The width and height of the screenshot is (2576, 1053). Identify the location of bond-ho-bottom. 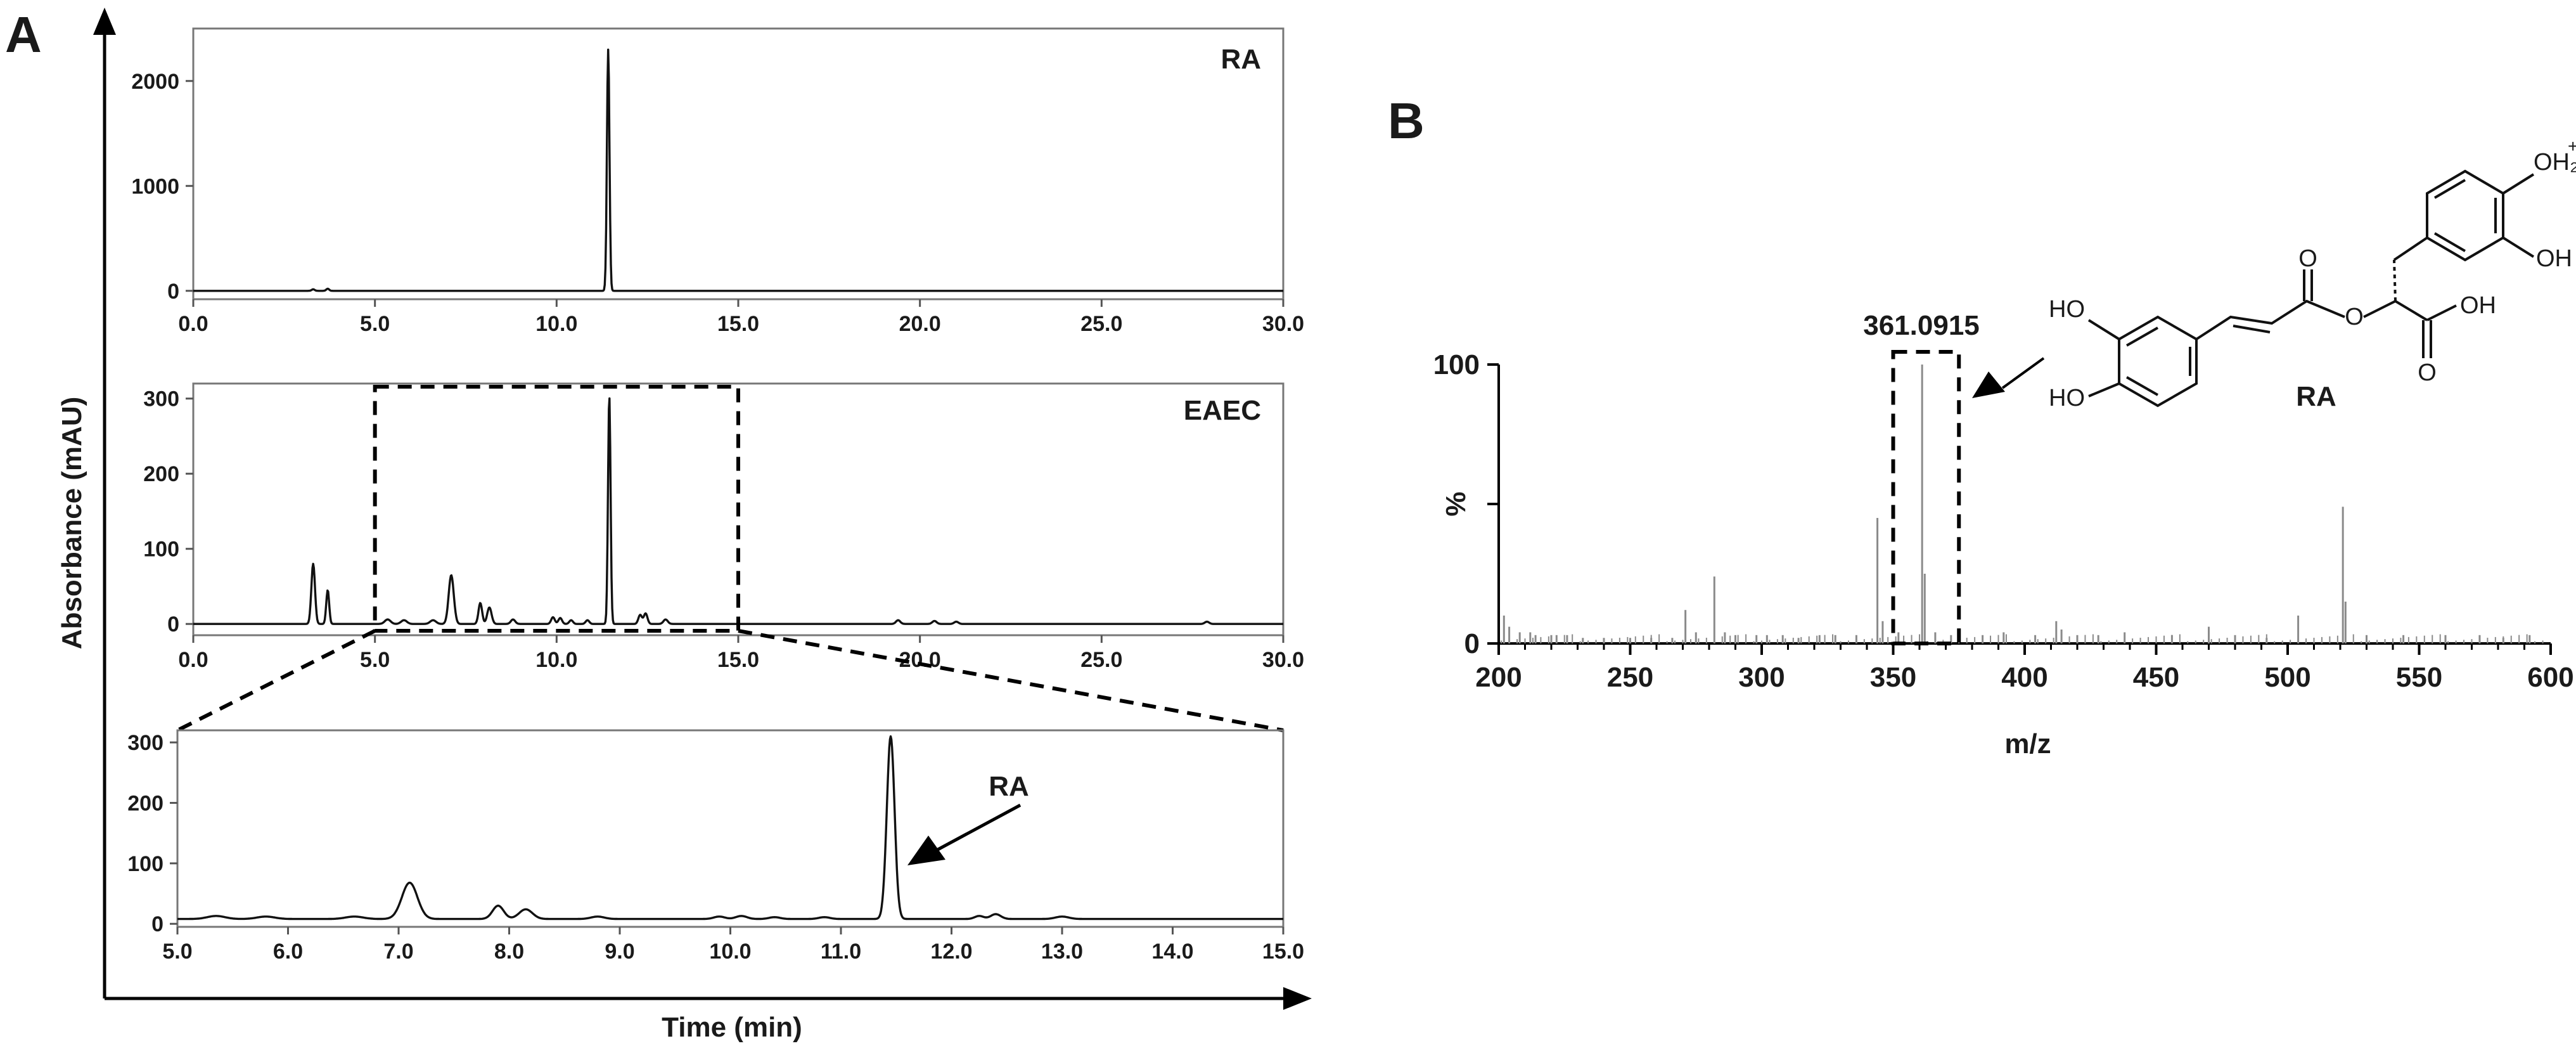
(2104, 390).